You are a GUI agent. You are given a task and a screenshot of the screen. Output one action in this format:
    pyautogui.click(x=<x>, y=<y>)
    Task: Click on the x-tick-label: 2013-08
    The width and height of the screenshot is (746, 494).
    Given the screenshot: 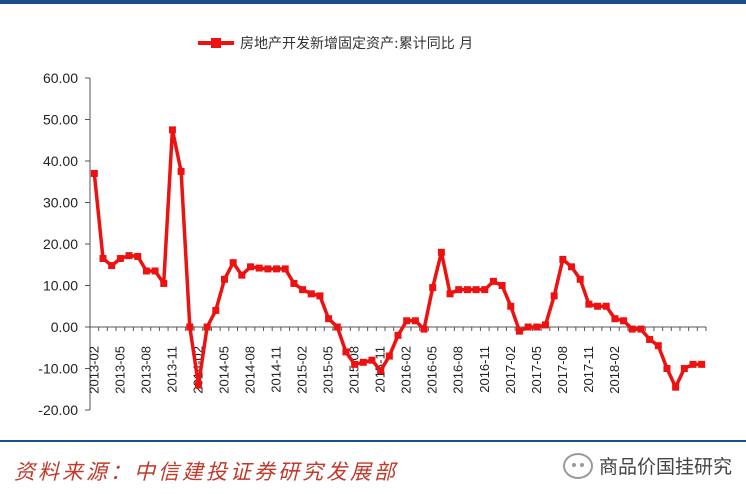 What is the action you would take?
    pyautogui.click(x=145, y=370)
    